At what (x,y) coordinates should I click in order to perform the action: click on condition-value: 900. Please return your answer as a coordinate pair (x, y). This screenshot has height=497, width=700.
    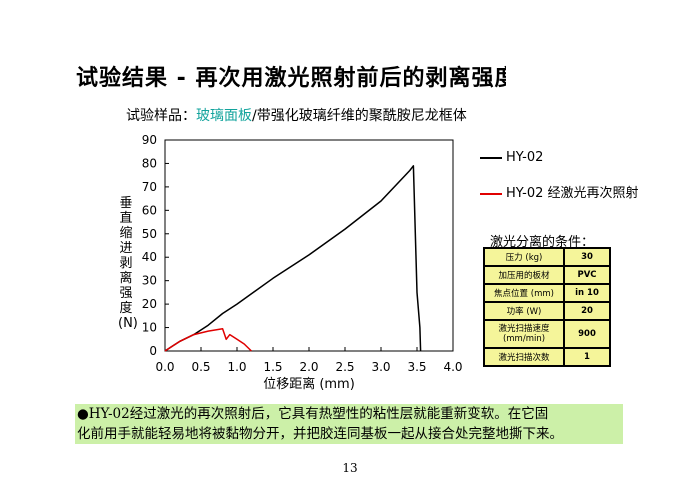
    Looking at the image, I should click on (587, 334).